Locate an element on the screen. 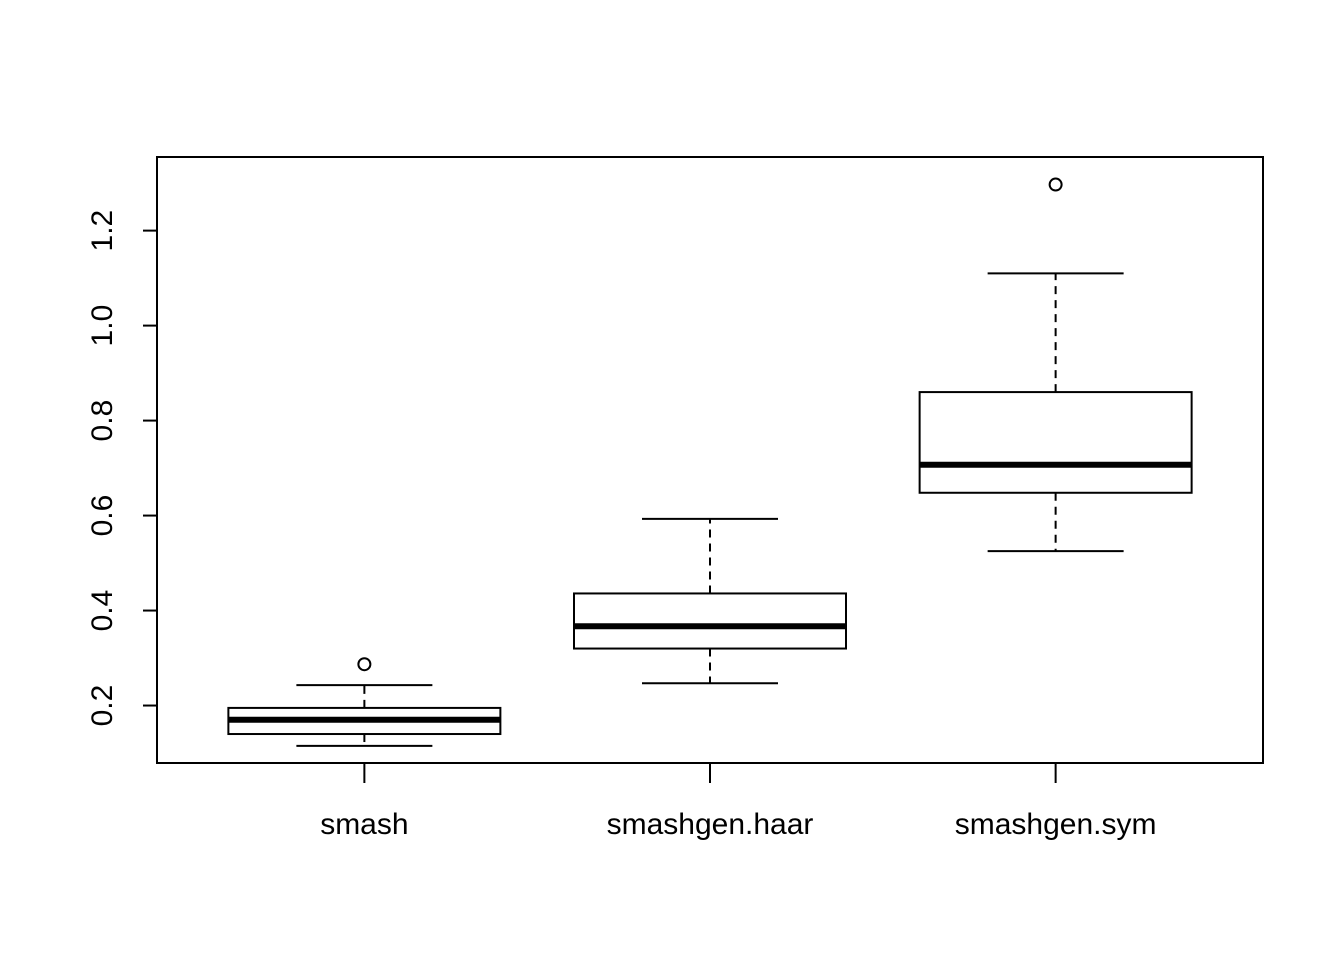 The height and width of the screenshot is (960, 1344). x-axis: smash smashgen.haar smashgen.sym is located at coordinates (738, 802).